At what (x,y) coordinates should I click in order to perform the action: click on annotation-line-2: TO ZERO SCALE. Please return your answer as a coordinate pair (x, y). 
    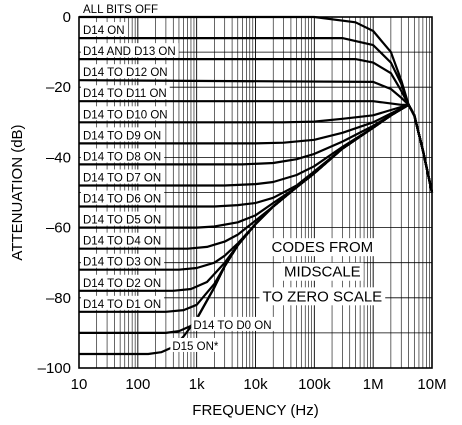
    Looking at the image, I should click on (322, 296).